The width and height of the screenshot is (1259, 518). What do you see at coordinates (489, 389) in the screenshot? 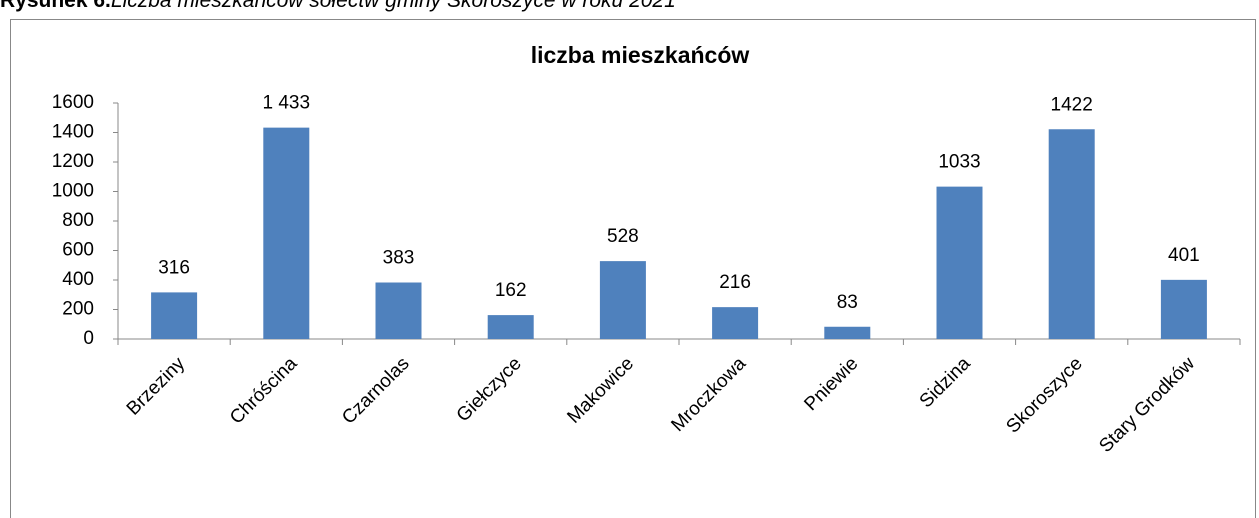
I see `x-tick-label: Giełczyce` at bounding box center [489, 389].